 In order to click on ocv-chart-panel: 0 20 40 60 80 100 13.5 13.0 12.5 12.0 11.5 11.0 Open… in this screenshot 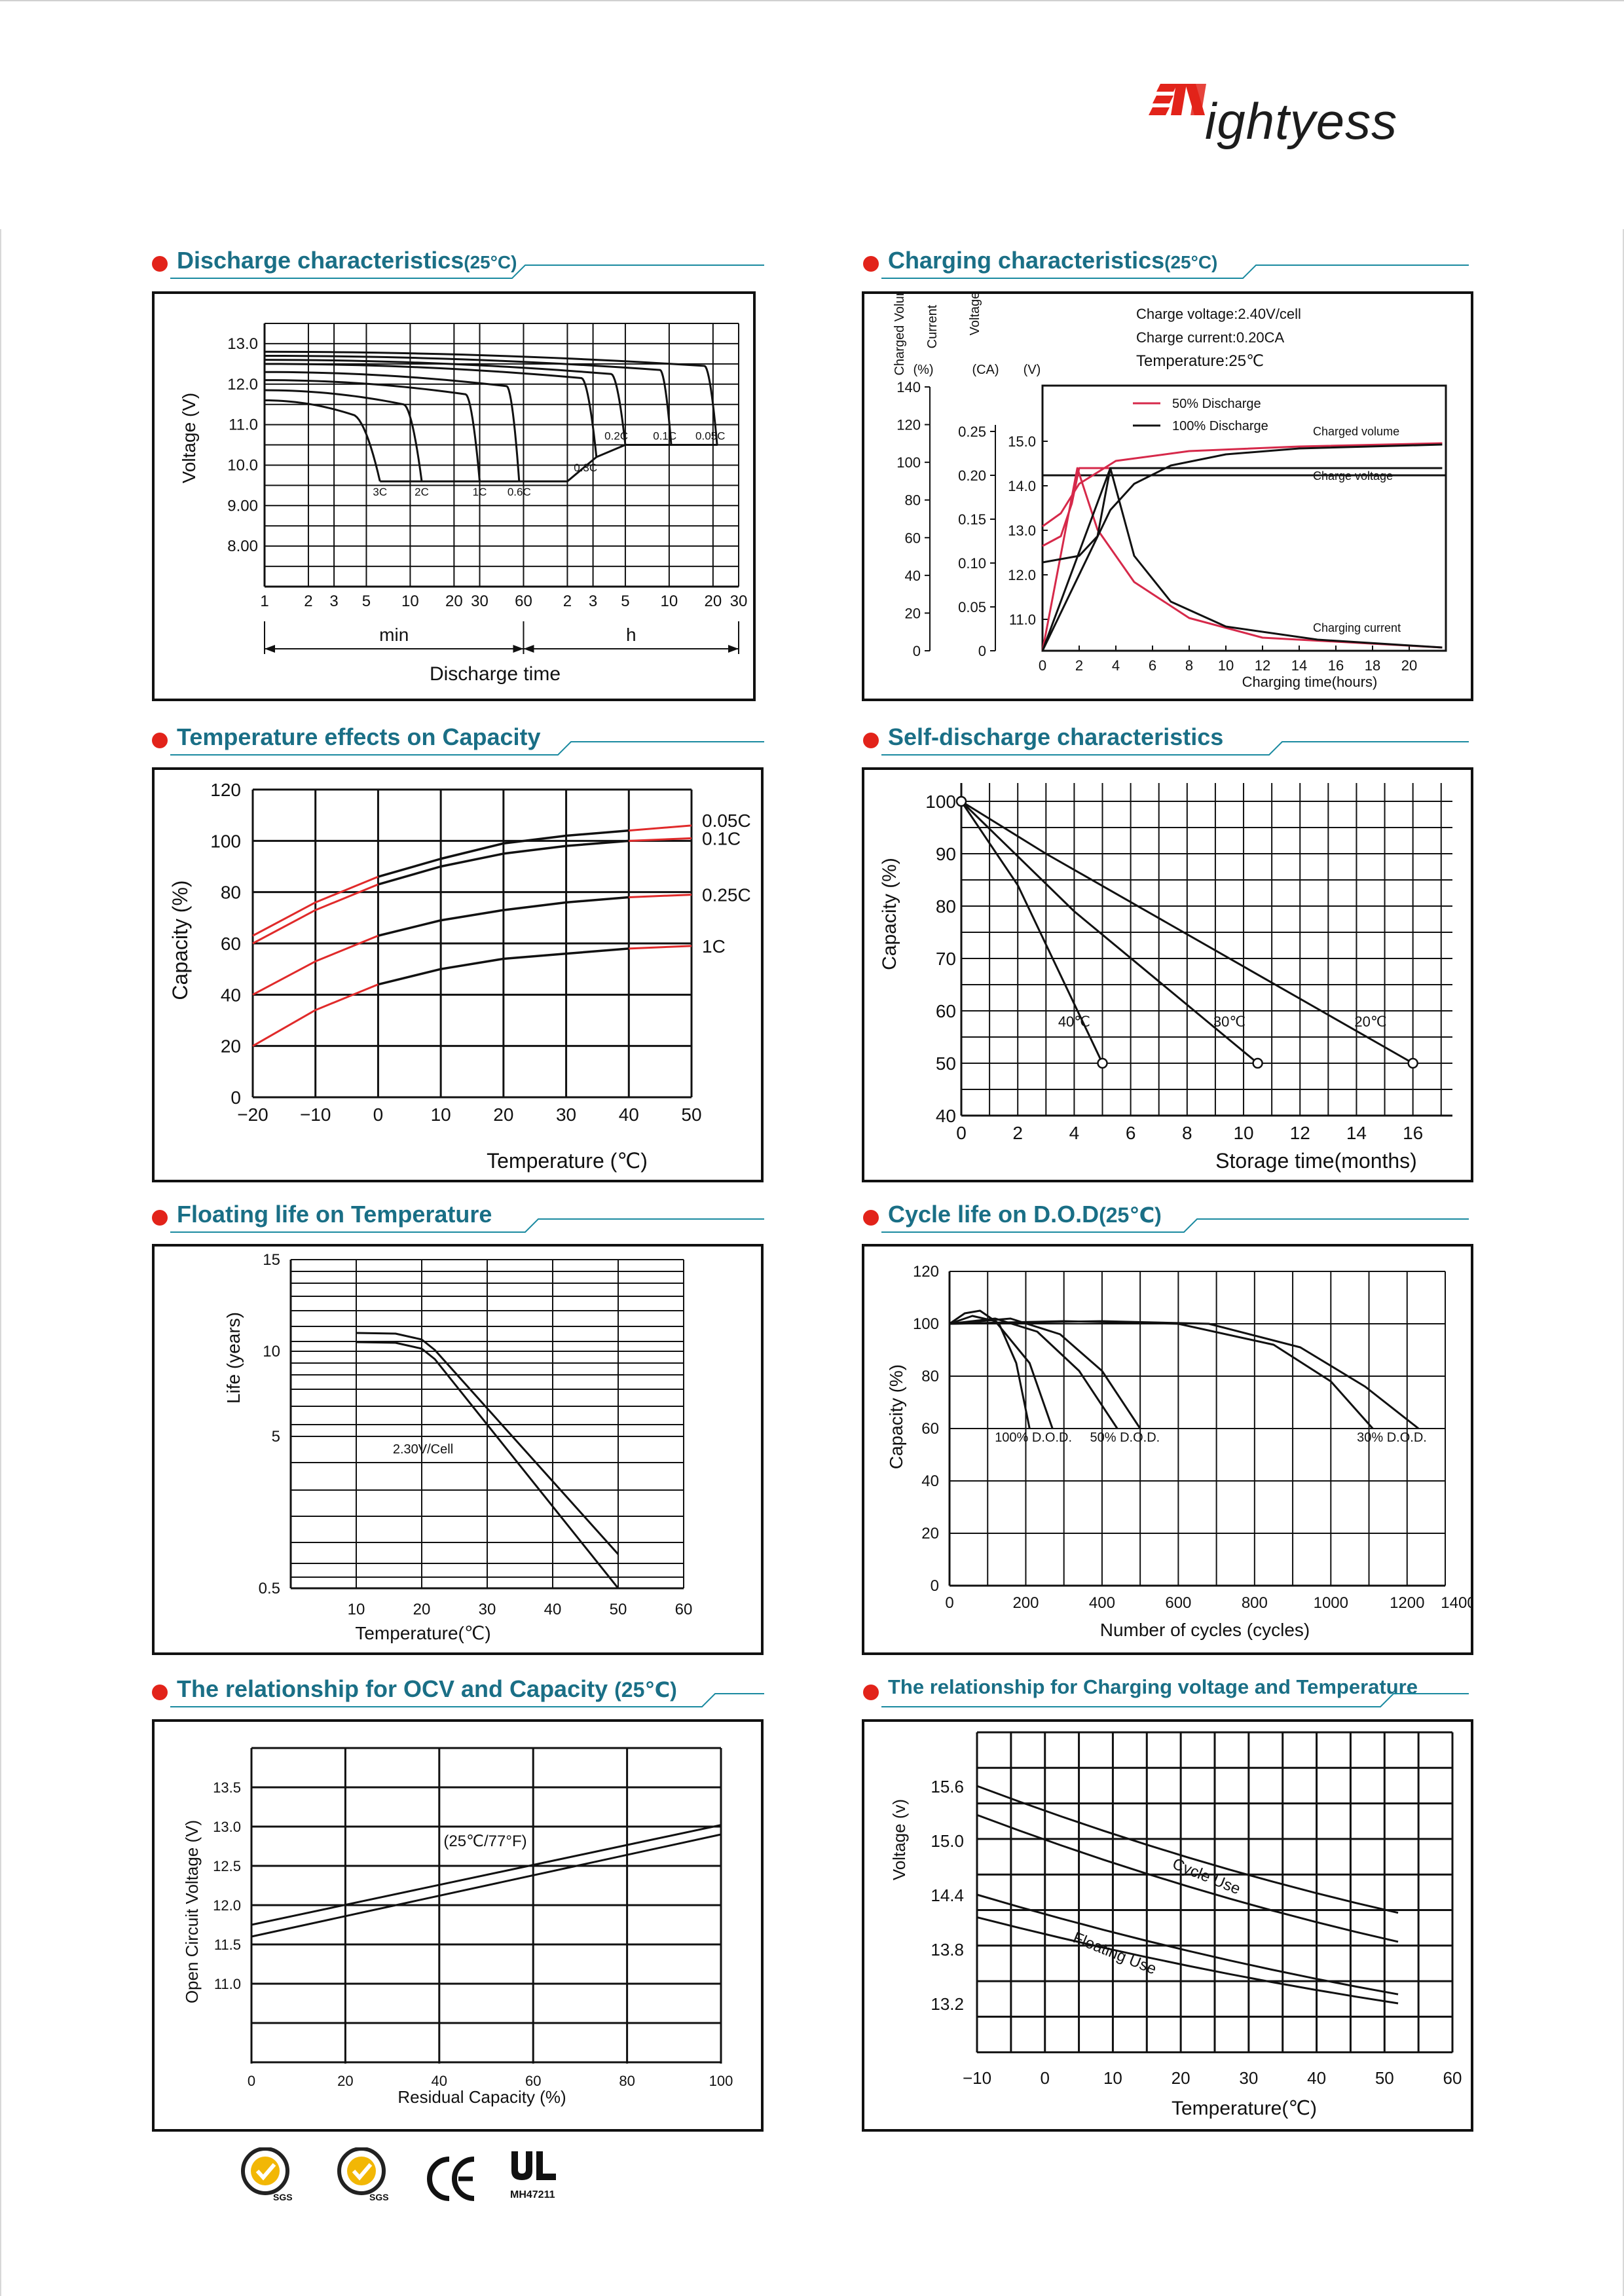, I will do `click(458, 1925)`.